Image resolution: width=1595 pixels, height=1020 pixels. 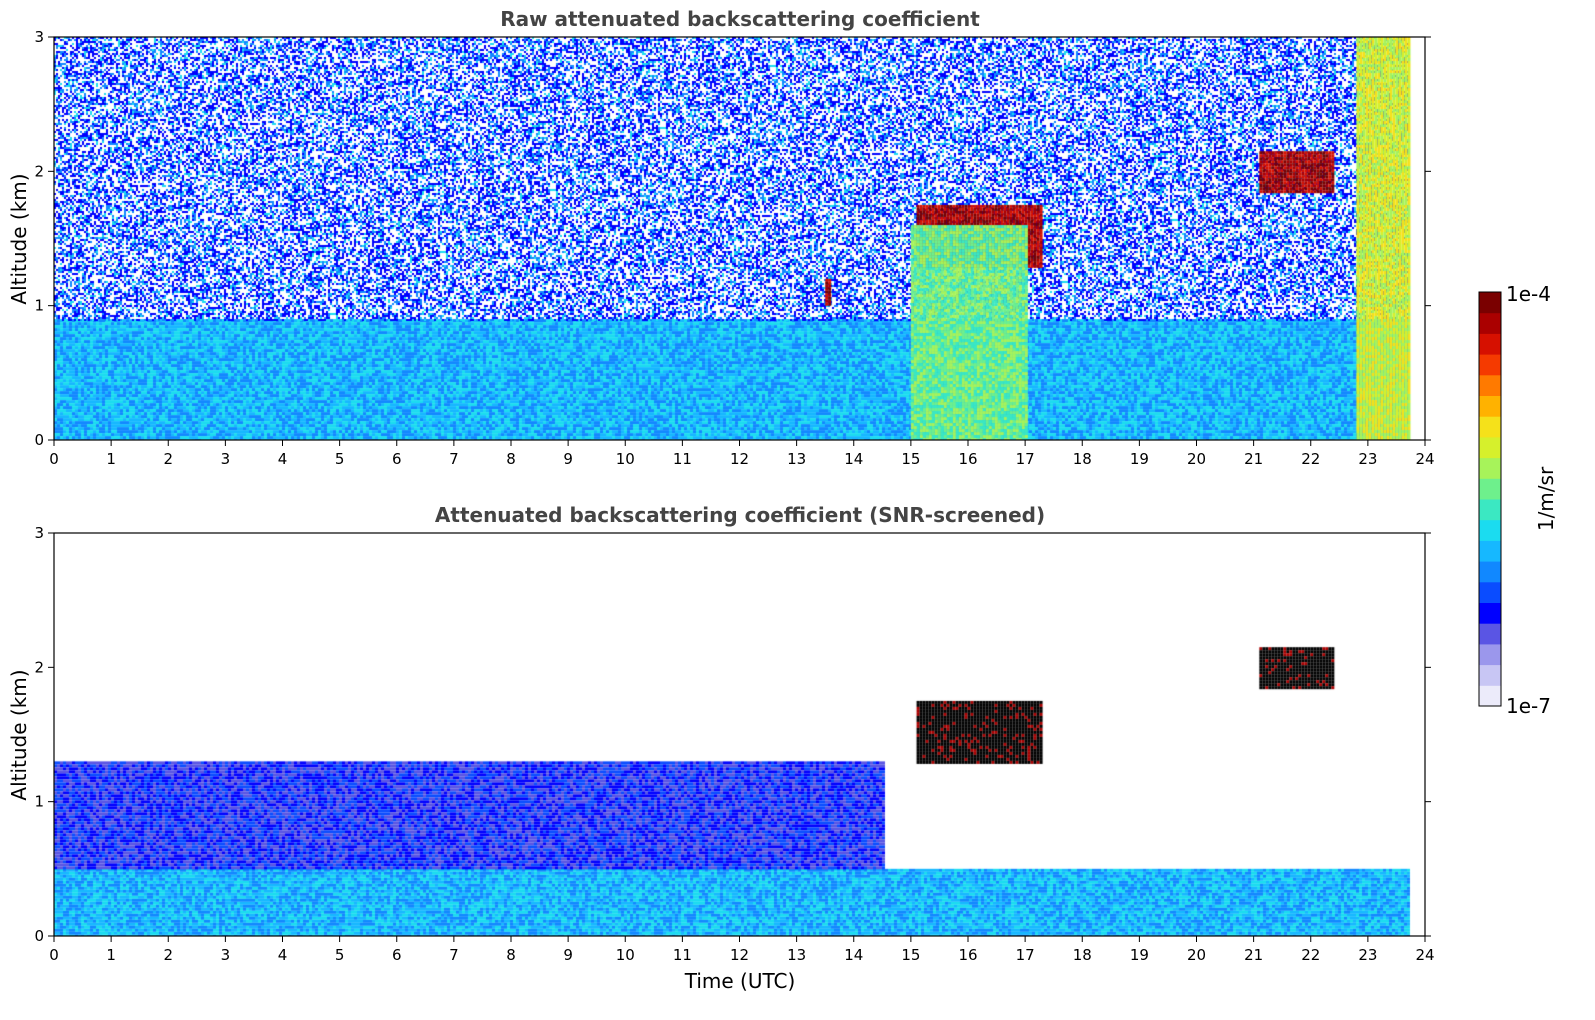 What do you see at coordinates (1528, 294) in the screenshot?
I see `colorbar-max-label: 1e-4` at bounding box center [1528, 294].